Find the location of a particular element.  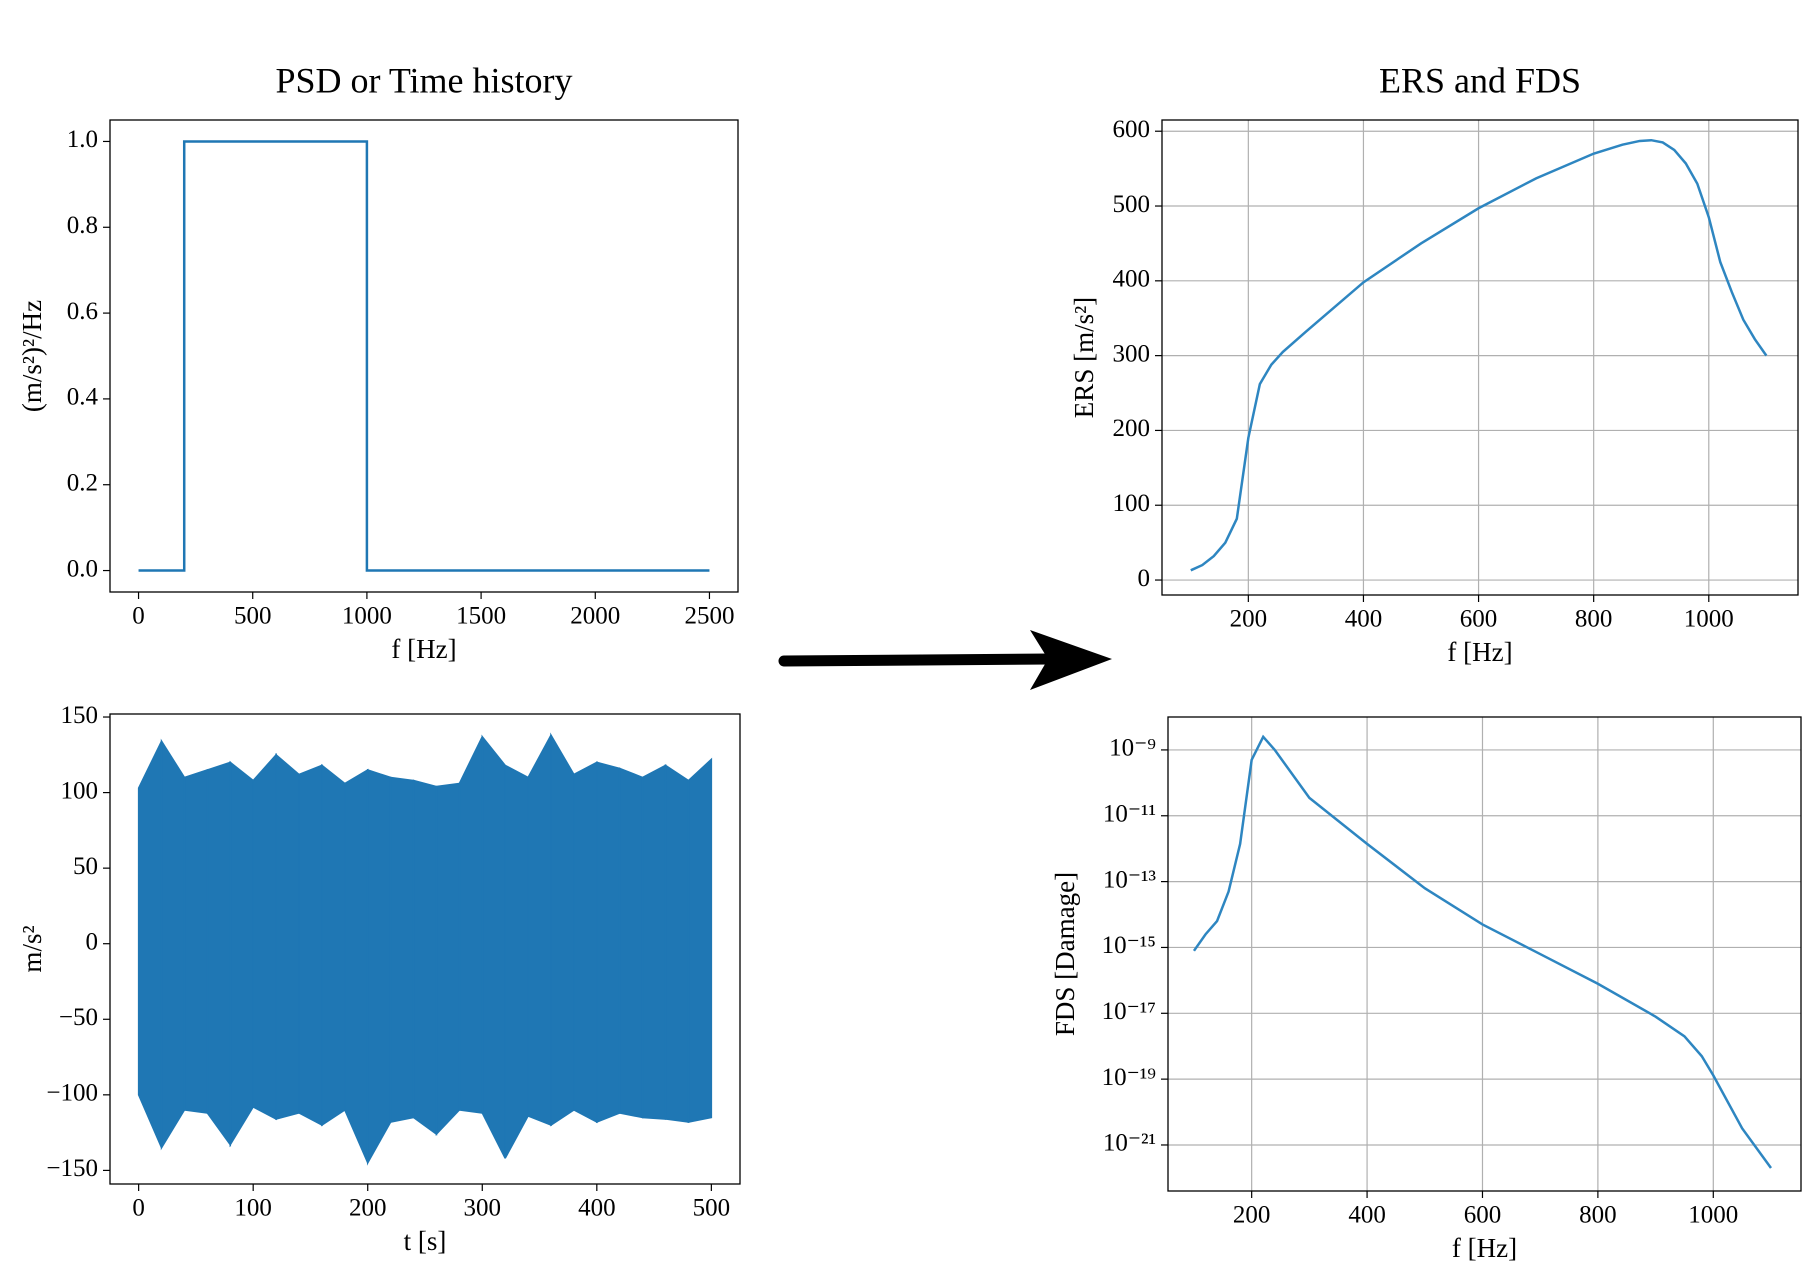

y-tick-label: 10⁻¹¹ is located at coordinates (1129, 813).